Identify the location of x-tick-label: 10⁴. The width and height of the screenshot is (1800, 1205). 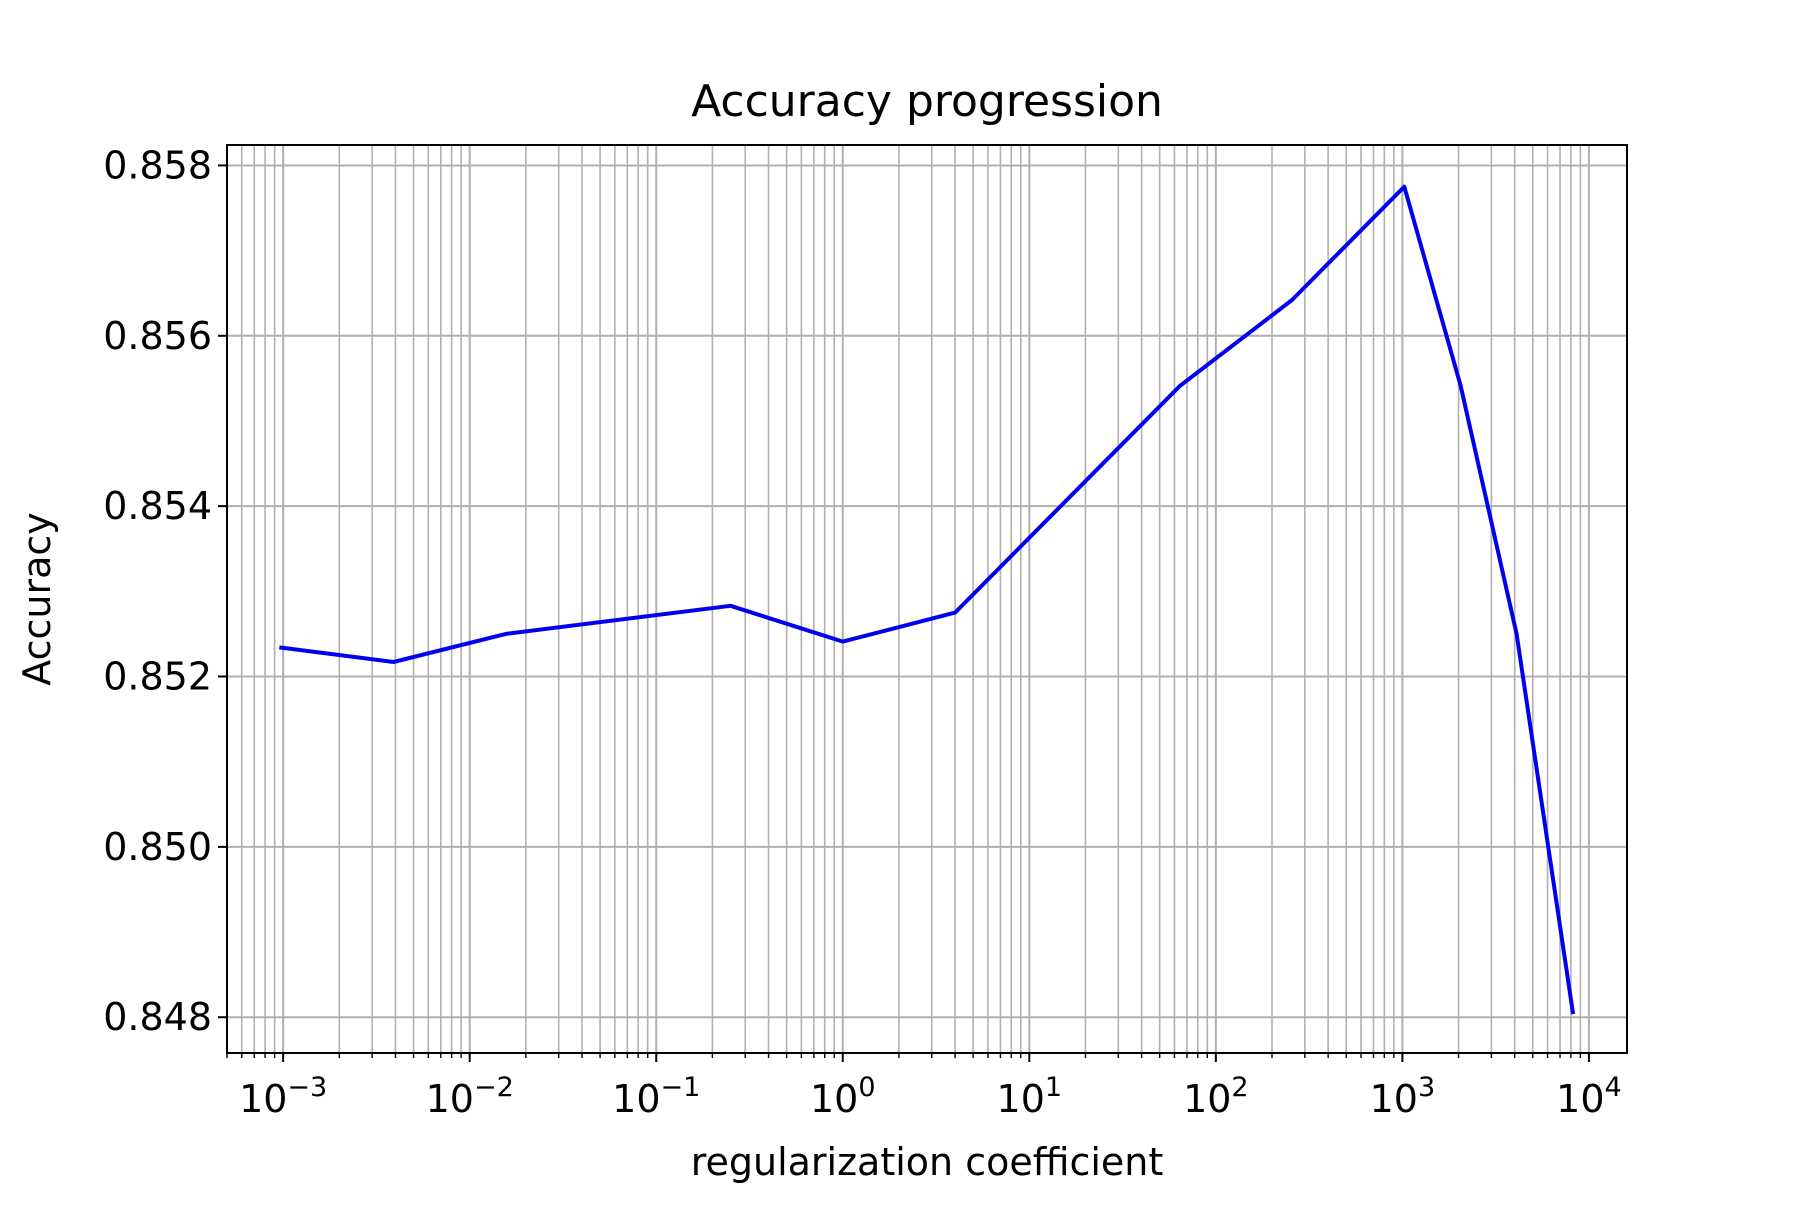
(1589, 1096).